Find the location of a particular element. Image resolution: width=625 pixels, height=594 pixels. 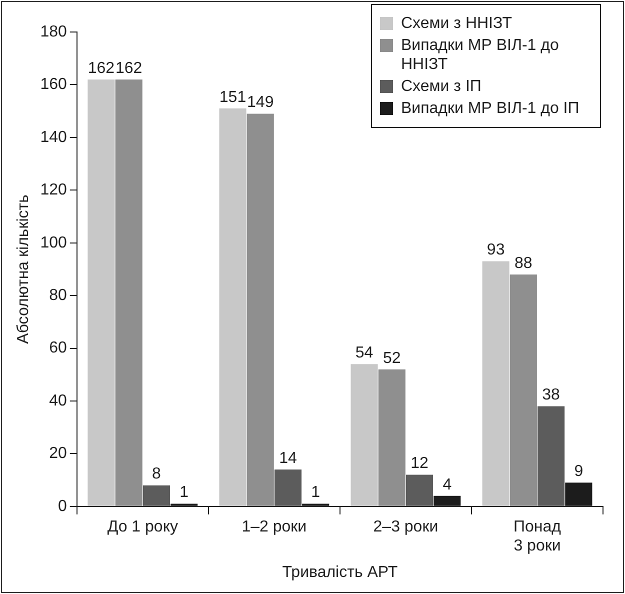

y-tick-label: 40 is located at coordinates (58, 401).